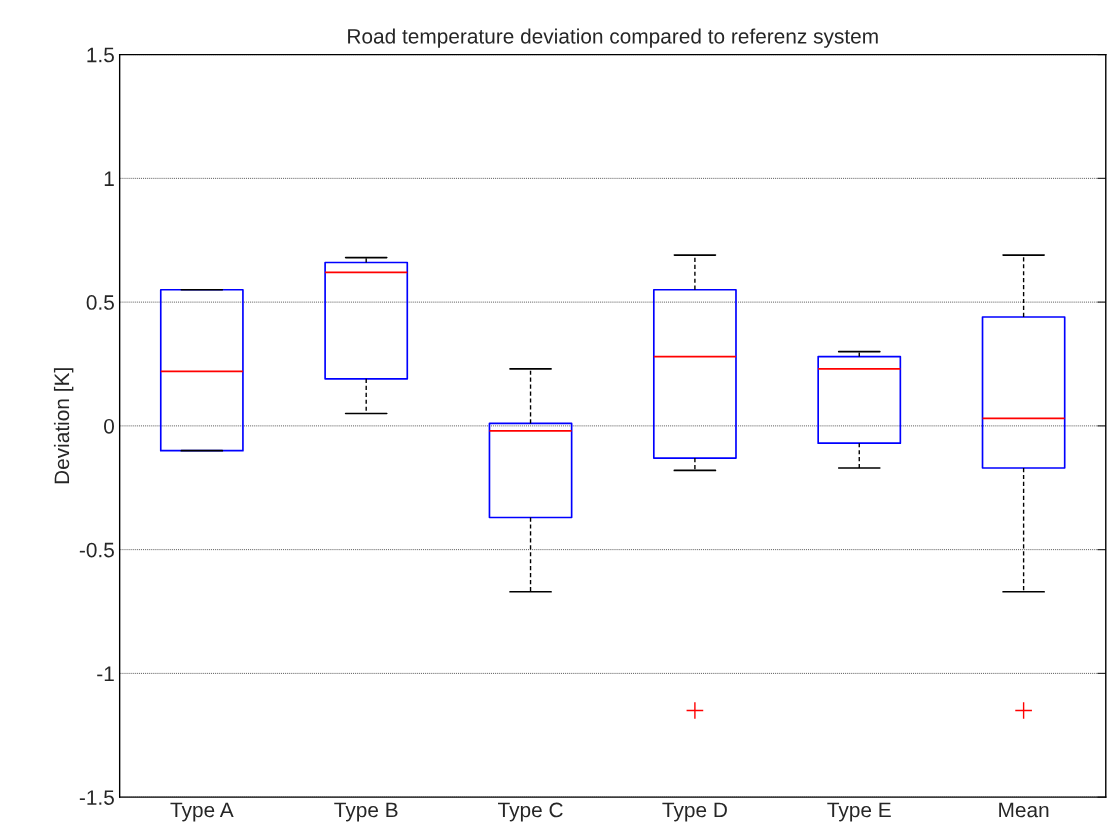  Describe the element at coordinates (1024, 810) in the screenshot. I see `x-tick-label: Mean` at that location.